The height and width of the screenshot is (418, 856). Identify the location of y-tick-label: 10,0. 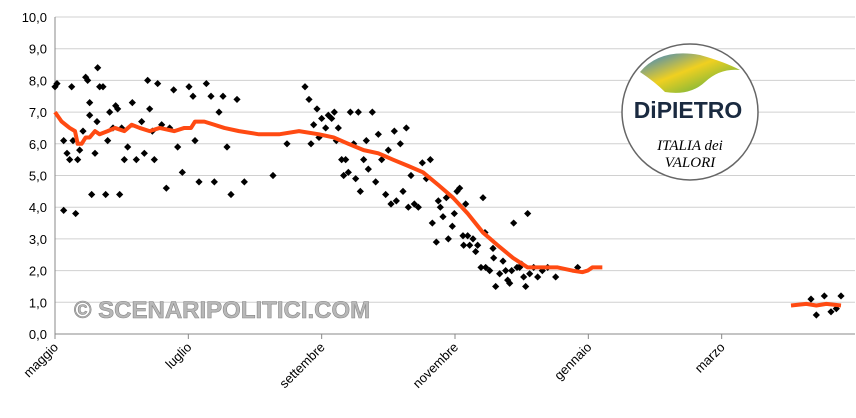
(34, 17).